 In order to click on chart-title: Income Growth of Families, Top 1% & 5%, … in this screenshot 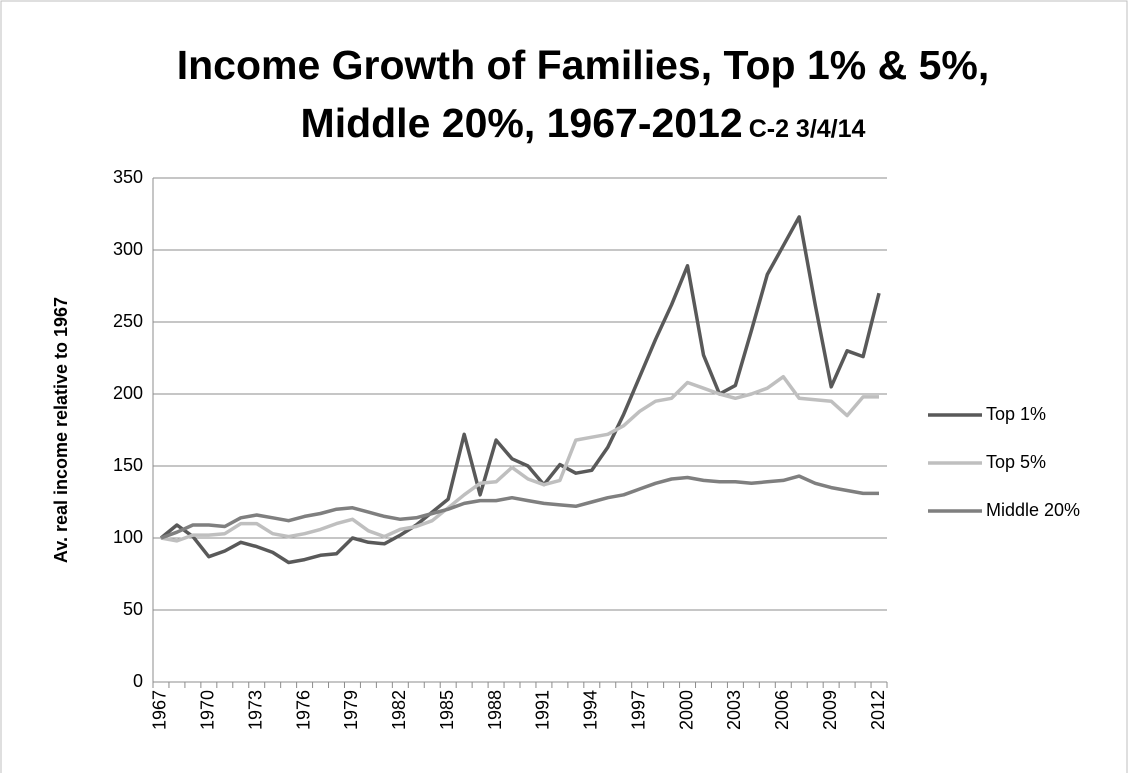, I will do `click(583, 97)`.